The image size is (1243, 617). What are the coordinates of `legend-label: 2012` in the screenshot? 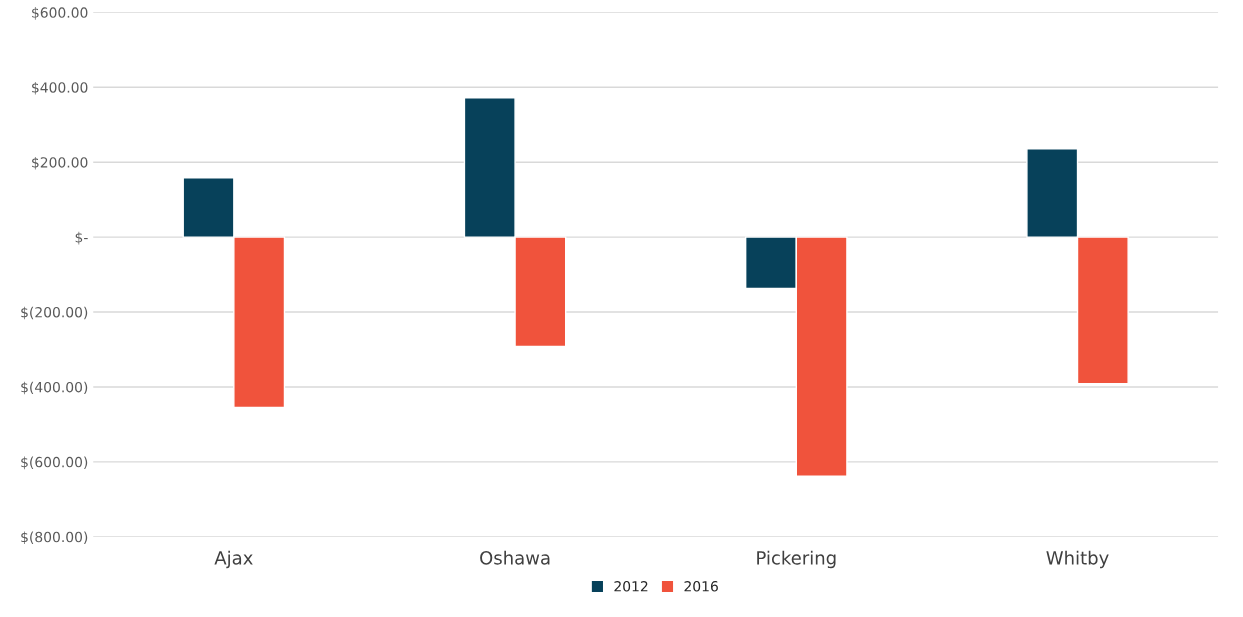 It's located at (631, 586).